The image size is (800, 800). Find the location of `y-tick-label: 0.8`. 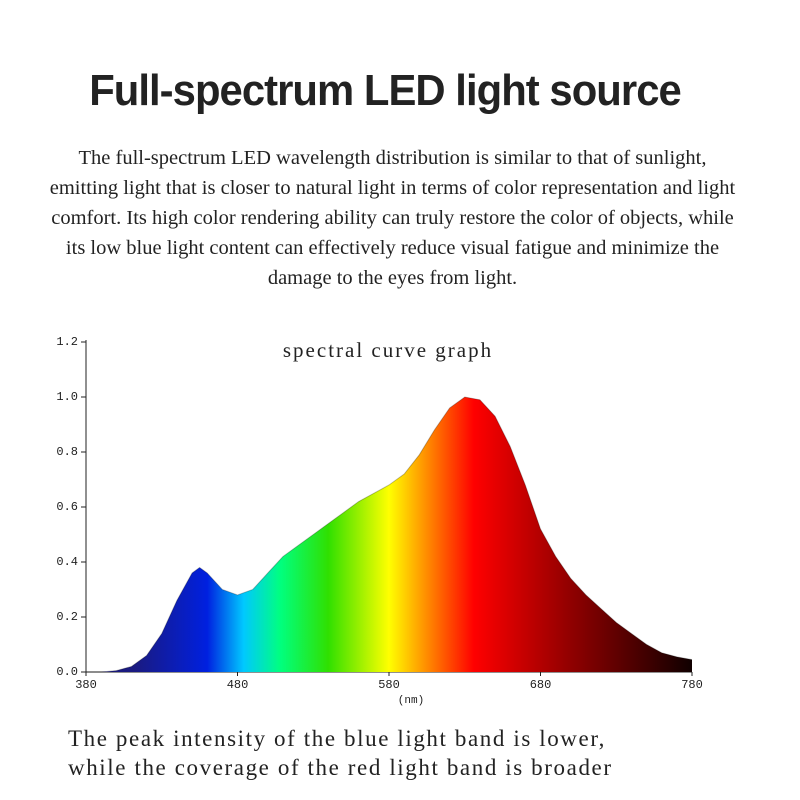

y-tick-label: 0.8 is located at coordinates (67, 452).